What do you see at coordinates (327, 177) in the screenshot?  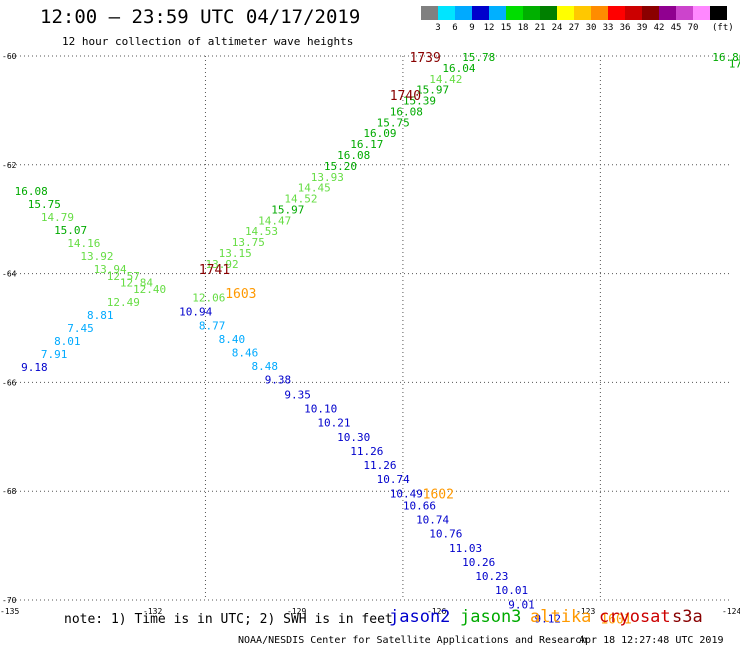 I see `wave-height-label: 13.93` at bounding box center [327, 177].